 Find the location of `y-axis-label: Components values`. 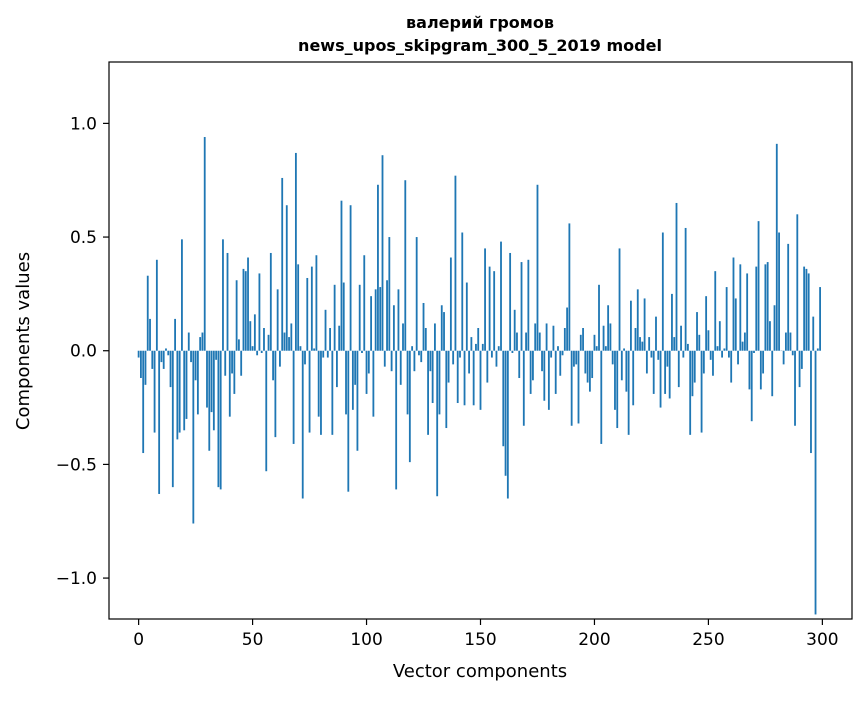

y-axis-label: Components values is located at coordinates (23, 341).